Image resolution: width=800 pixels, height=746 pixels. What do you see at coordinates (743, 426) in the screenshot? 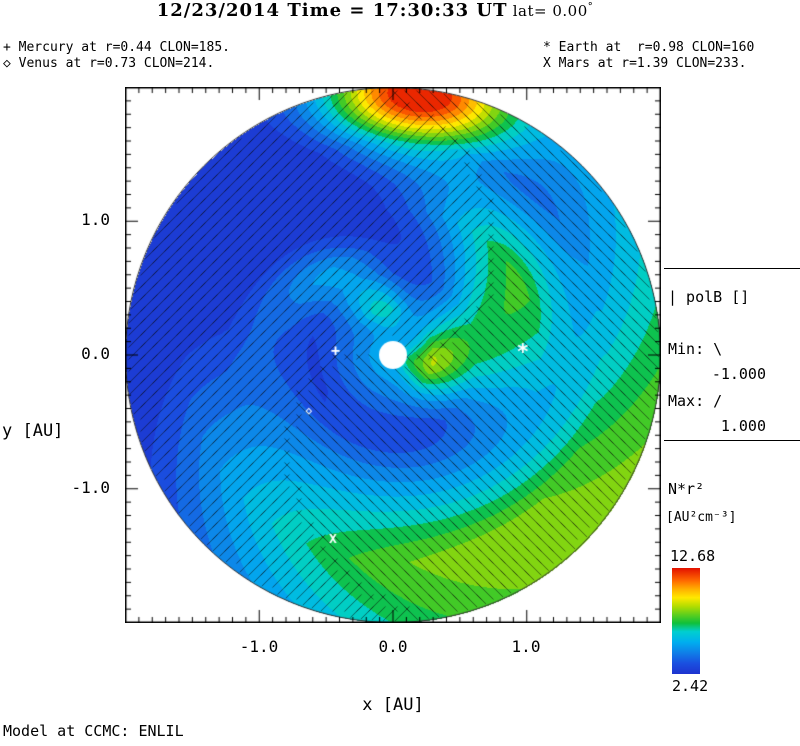
I see `polb-max-value: 1.000` at bounding box center [743, 426].